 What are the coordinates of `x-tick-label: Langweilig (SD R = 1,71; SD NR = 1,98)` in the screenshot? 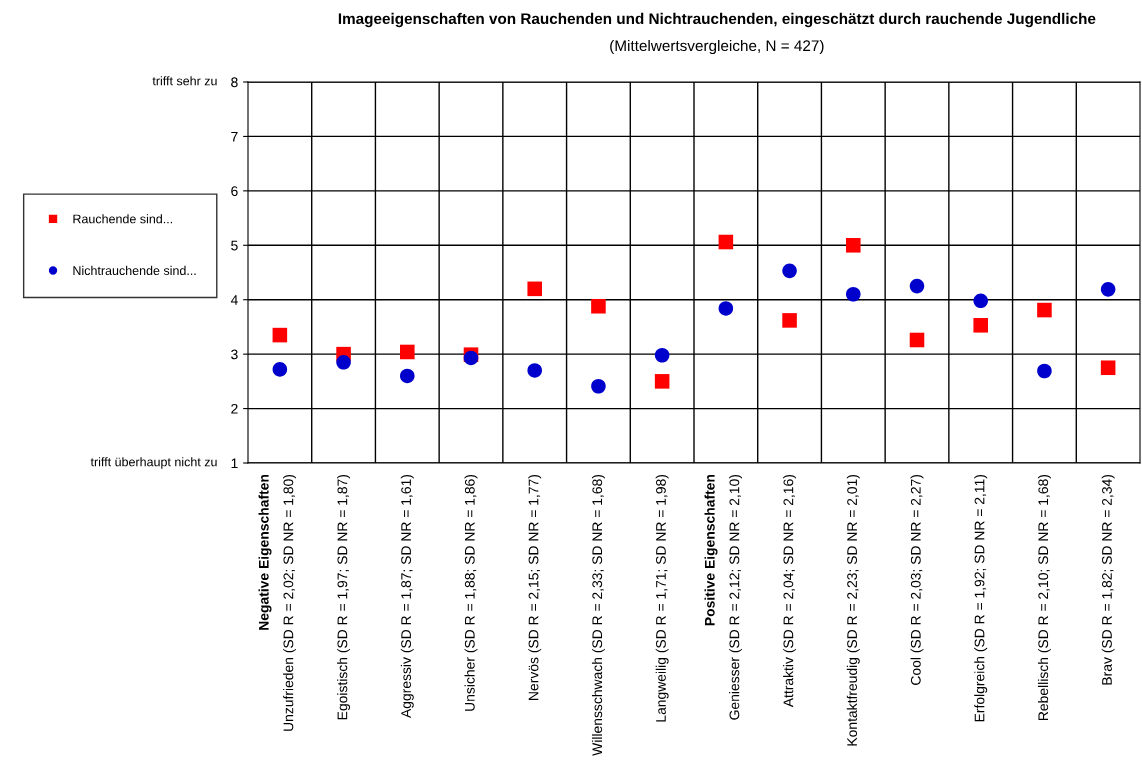 It's located at (662, 598).